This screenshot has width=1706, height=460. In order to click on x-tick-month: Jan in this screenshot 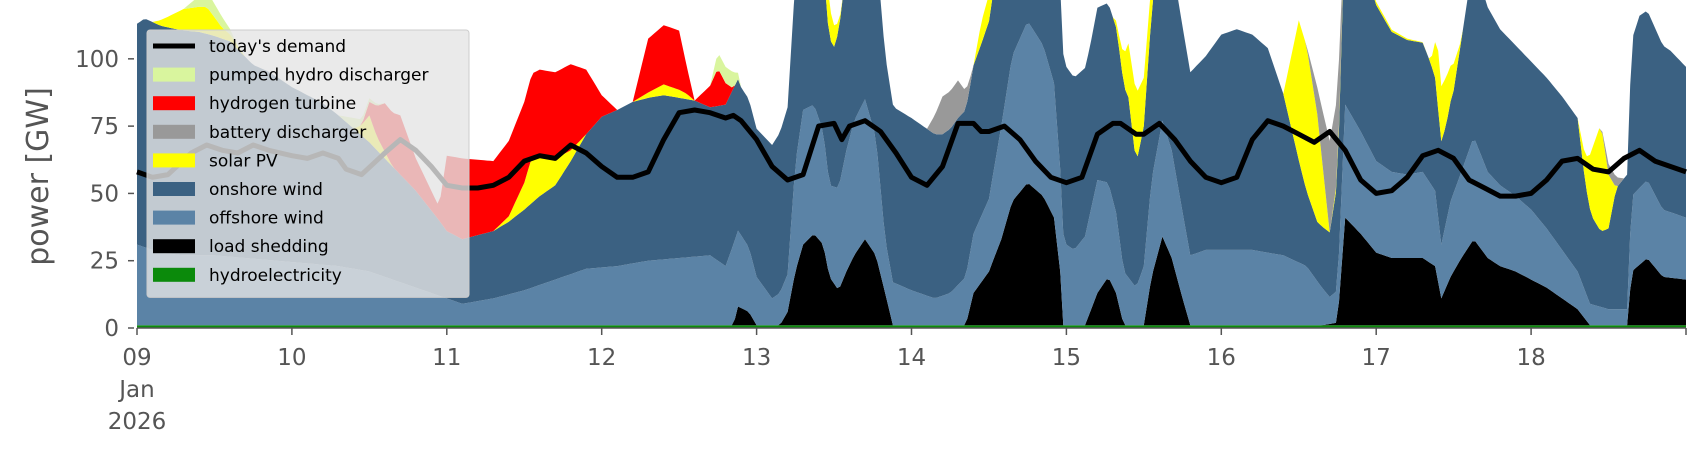, I will do `click(135, 390)`.